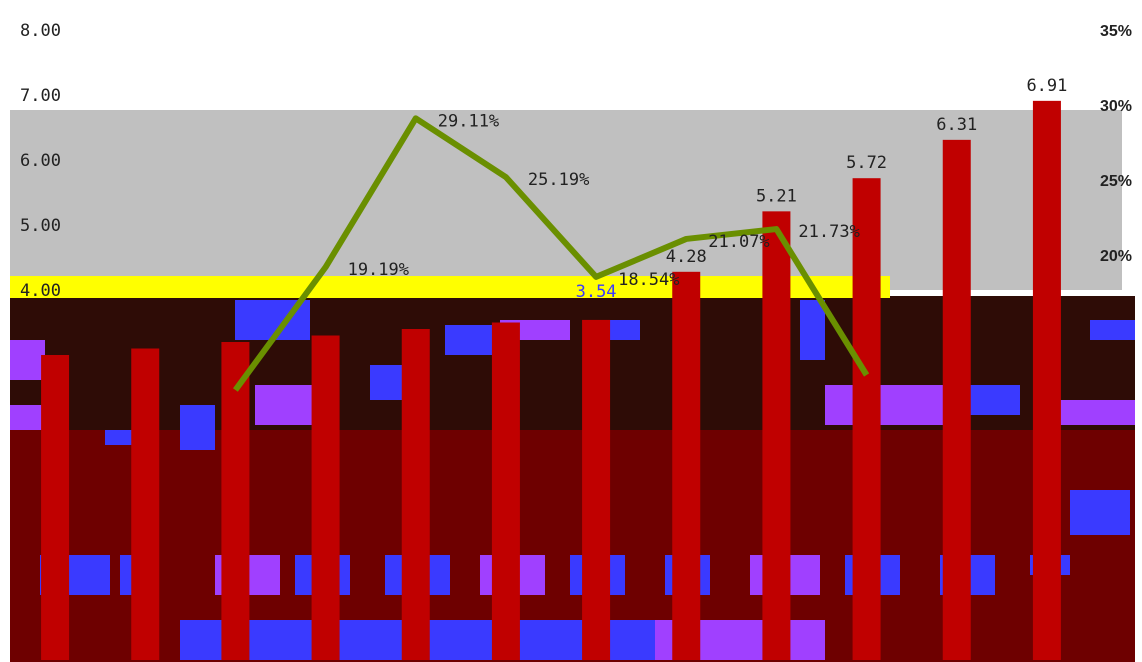 This screenshot has height=662, width=1142. I want to click on line-value-label: 21.07%, so click(738, 242).